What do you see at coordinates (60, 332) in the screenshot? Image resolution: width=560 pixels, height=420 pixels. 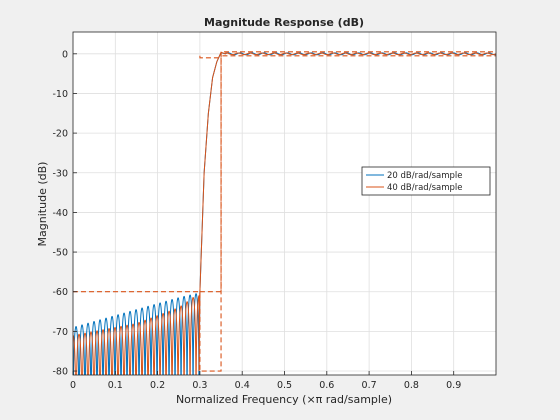 I see `y-tick-label: -70` at bounding box center [60, 332].